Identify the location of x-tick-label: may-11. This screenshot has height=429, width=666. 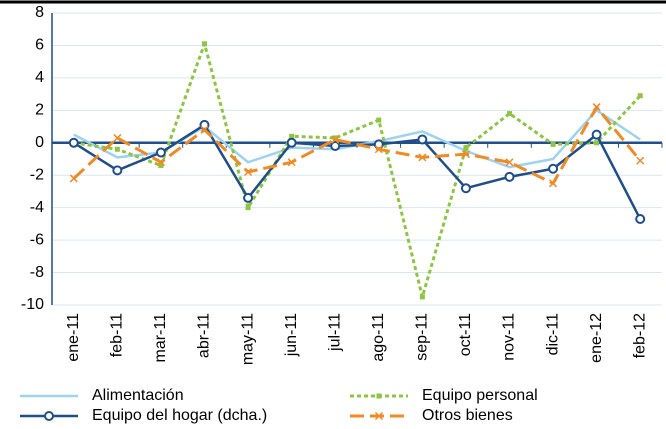
(247, 339).